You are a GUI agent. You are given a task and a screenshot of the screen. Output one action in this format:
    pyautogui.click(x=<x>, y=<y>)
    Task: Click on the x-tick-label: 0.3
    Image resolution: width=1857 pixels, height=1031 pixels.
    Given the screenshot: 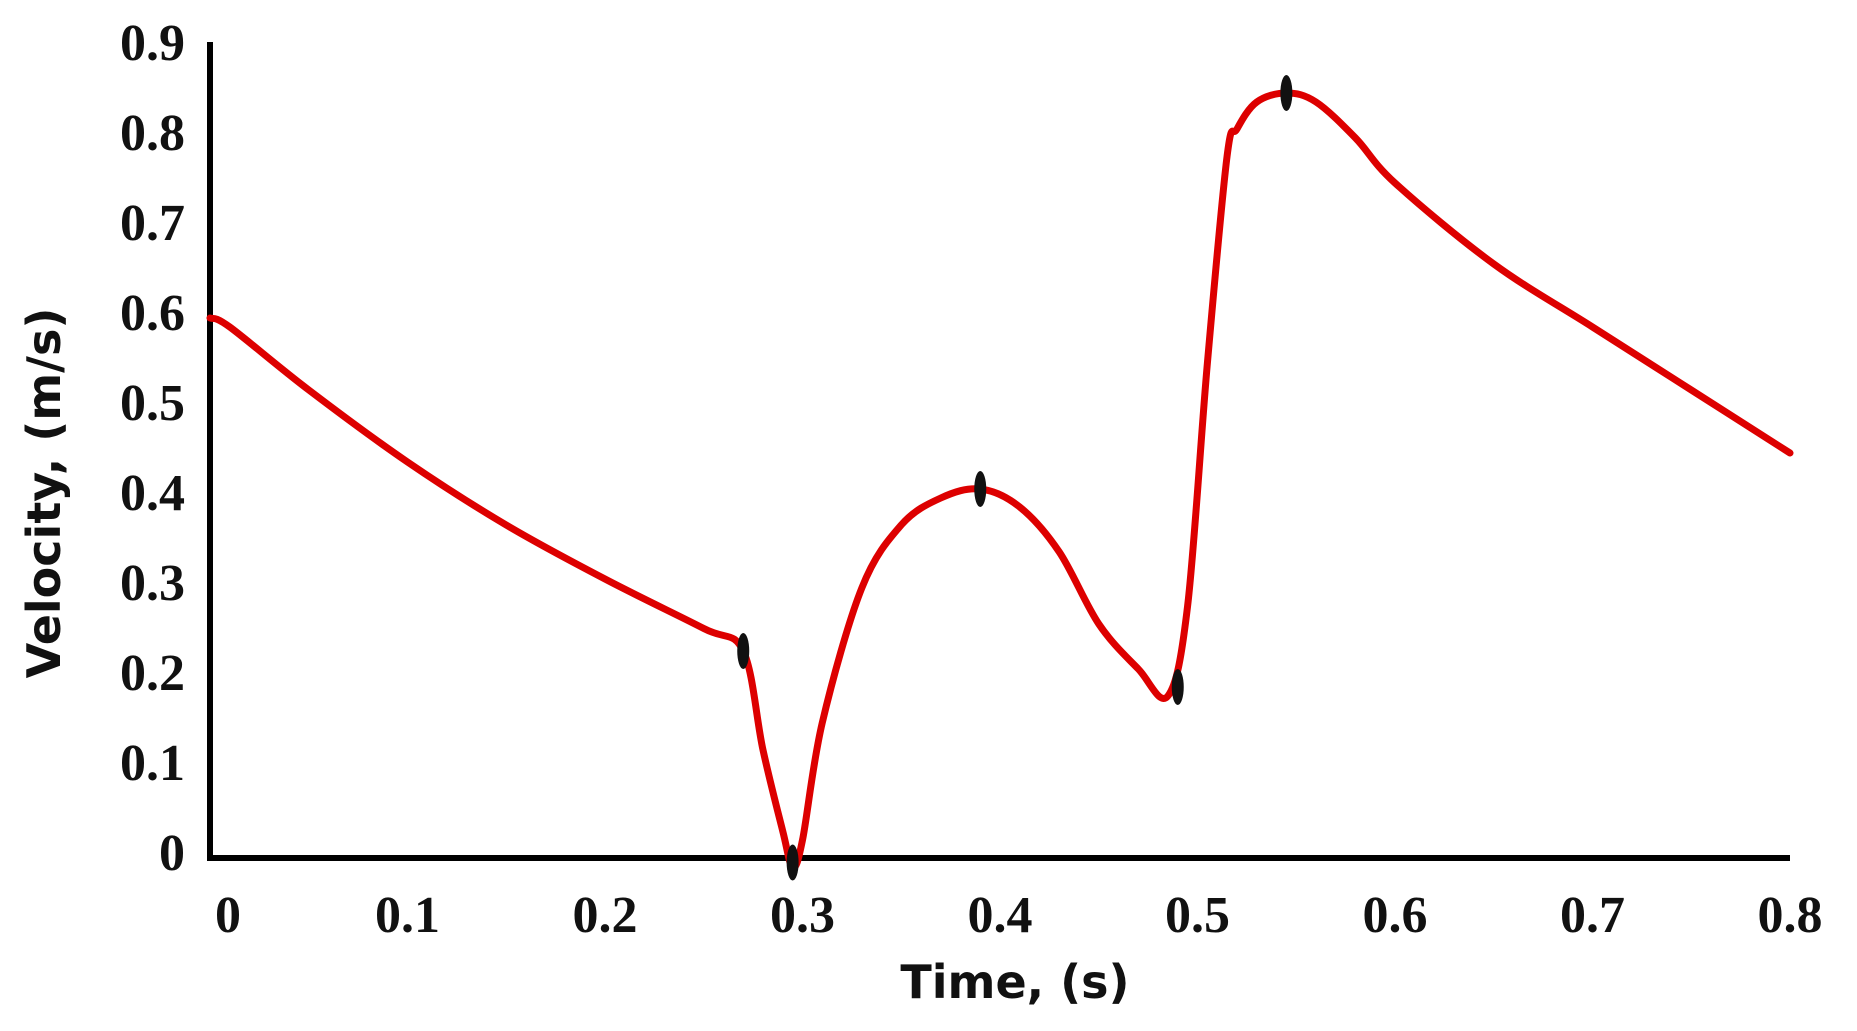 What is the action you would take?
    pyautogui.click(x=802, y=915)
    